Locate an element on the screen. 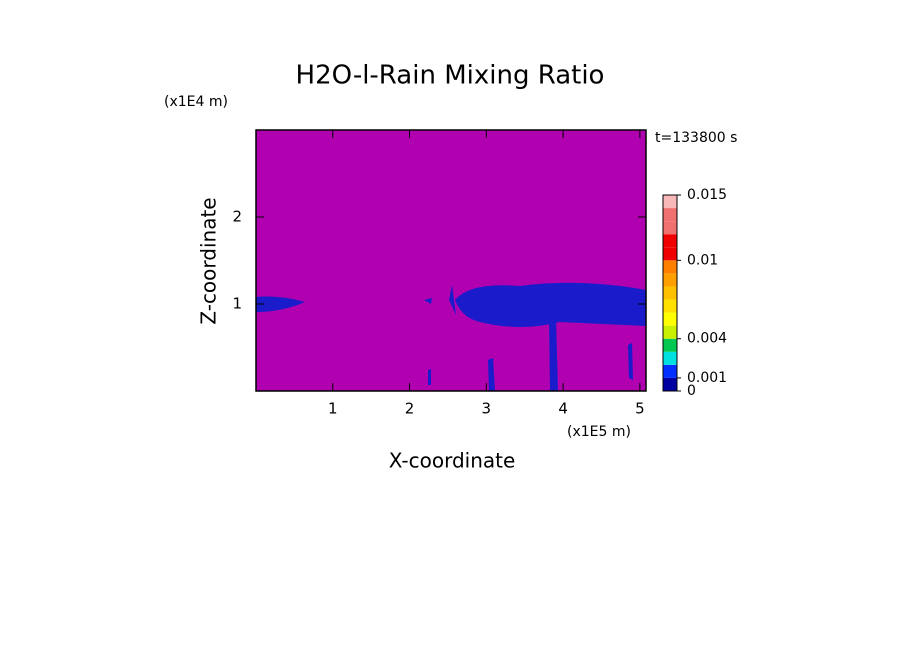 This screenshot has width=904, height=654. y-tick-label: 1 is located at coordinates (237, 304).